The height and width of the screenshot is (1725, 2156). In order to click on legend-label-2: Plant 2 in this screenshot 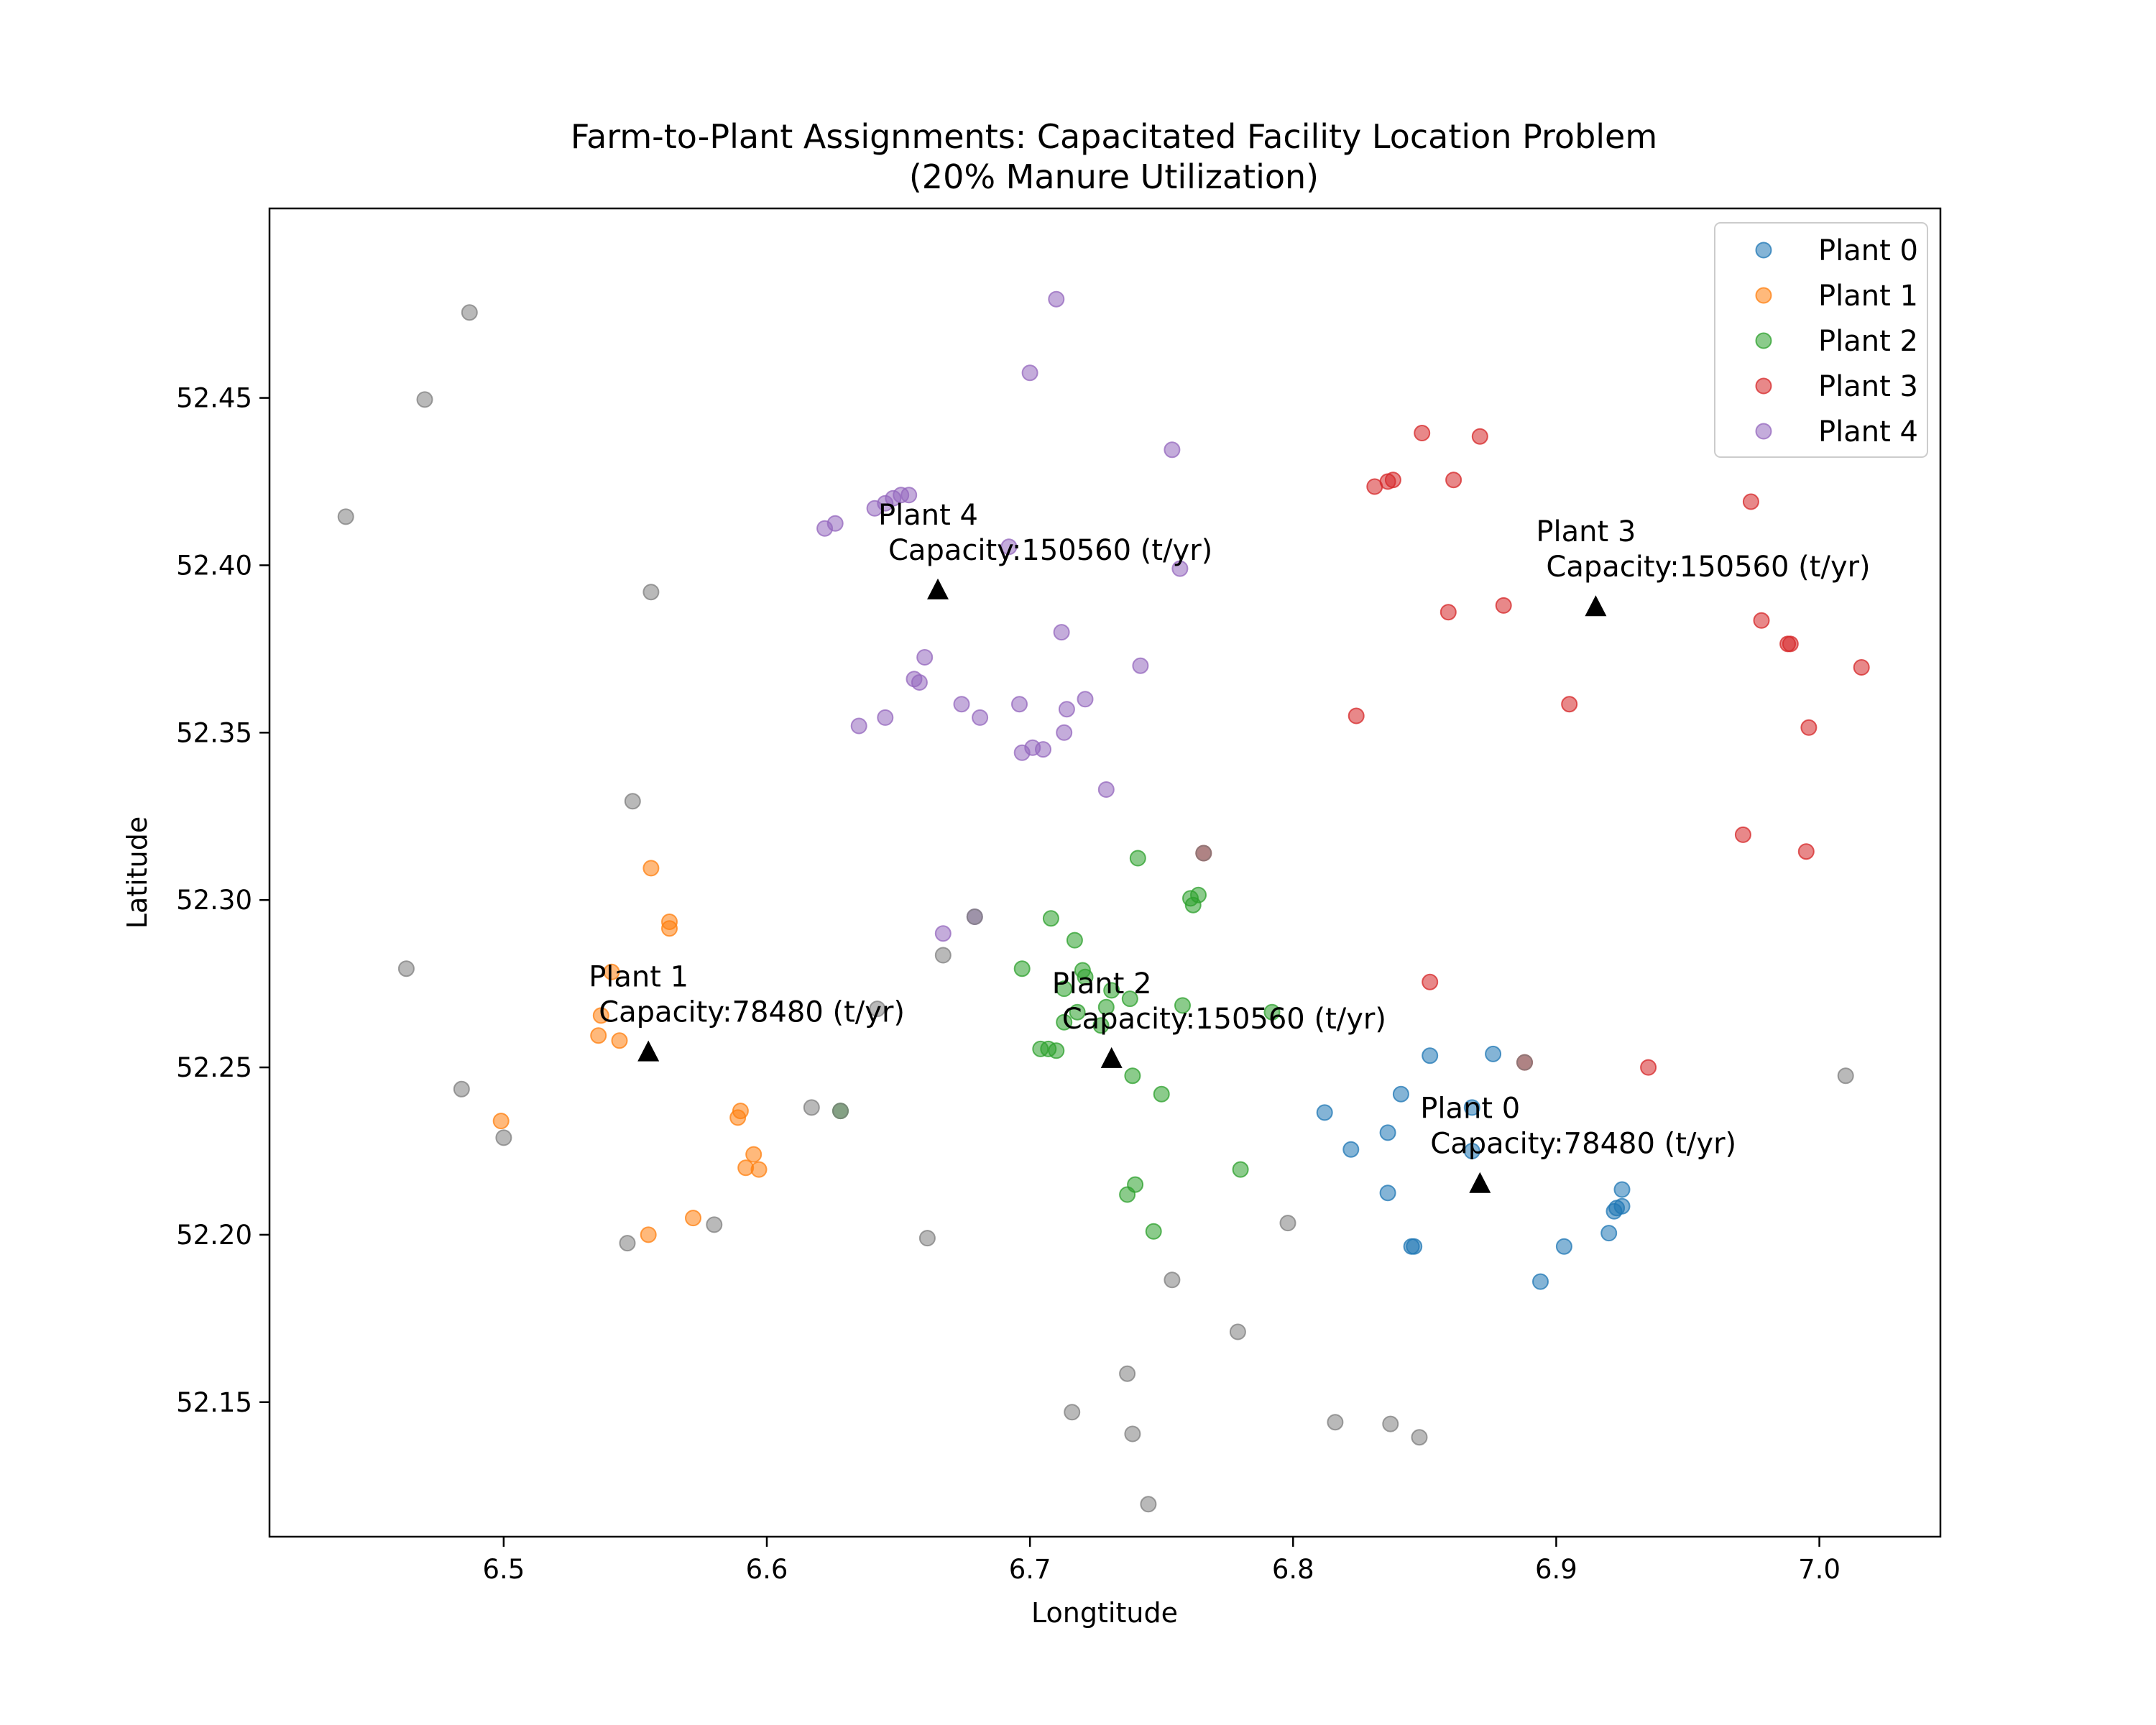, I will do `click(1868, 341)`.